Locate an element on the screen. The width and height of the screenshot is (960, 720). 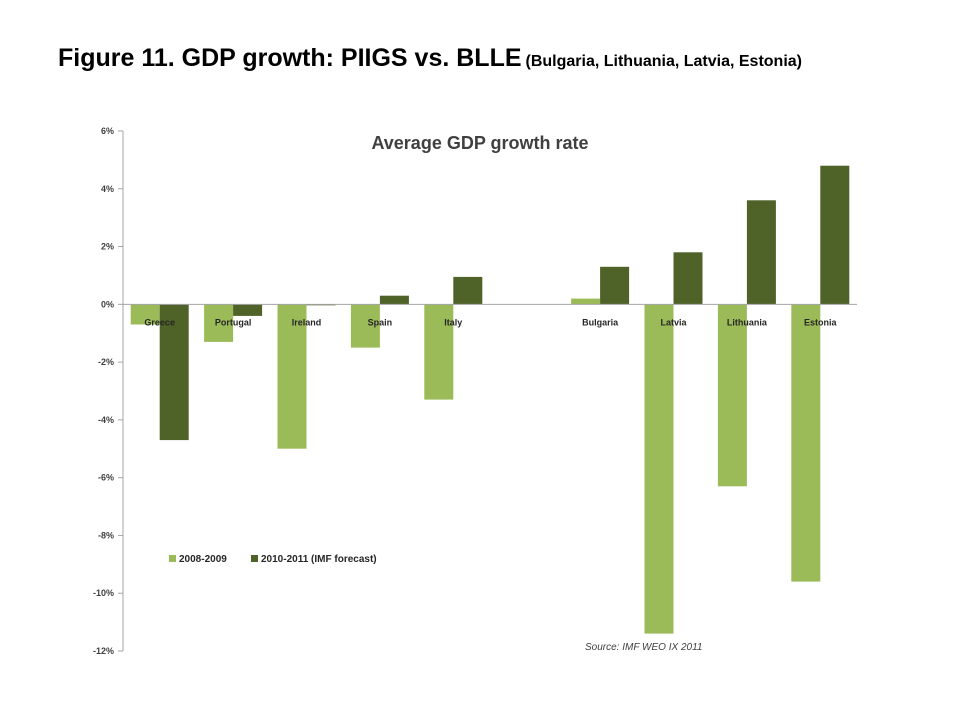
slide-title-main: Figure 11. GDP growth: PIIGS vs. BLLE is located at coordinates (290, 58).